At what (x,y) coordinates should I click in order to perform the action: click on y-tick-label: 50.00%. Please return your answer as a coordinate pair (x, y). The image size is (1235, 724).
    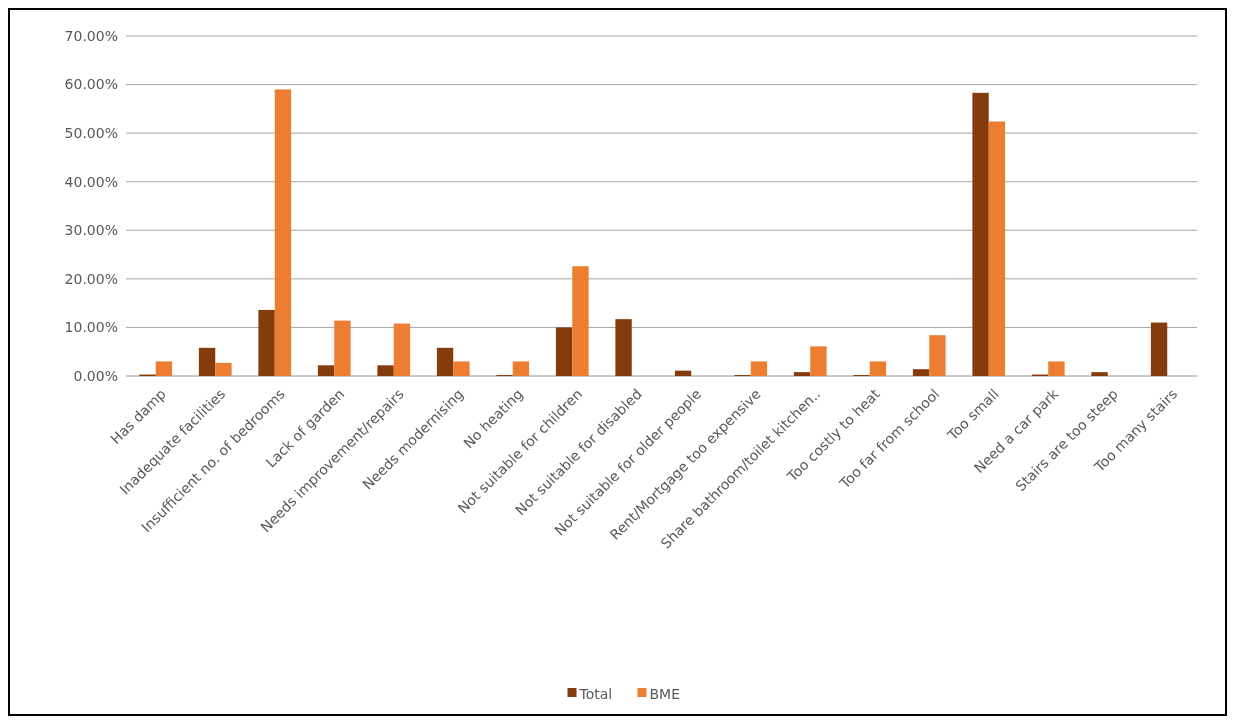
    Looking at the image, I should click on (91, 133).